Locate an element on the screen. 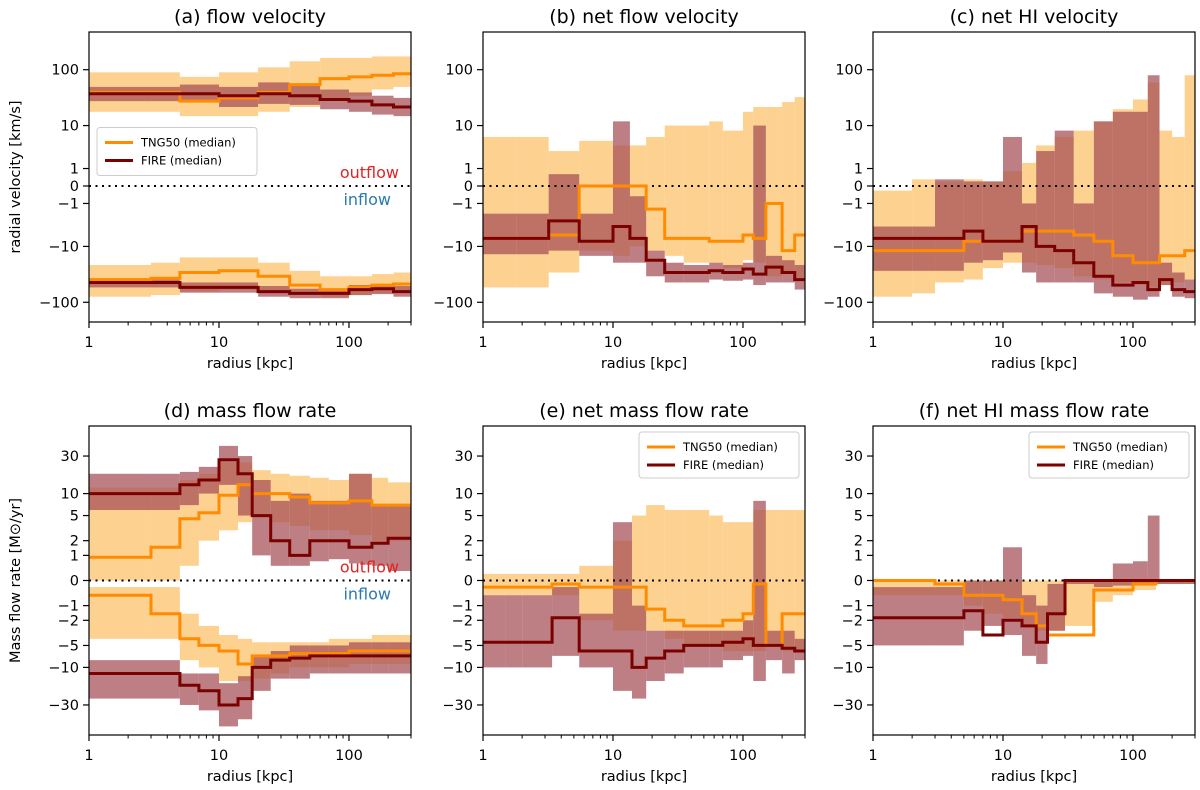  panel-title: (d) mass flow rate is located at coordinates (250, 411).